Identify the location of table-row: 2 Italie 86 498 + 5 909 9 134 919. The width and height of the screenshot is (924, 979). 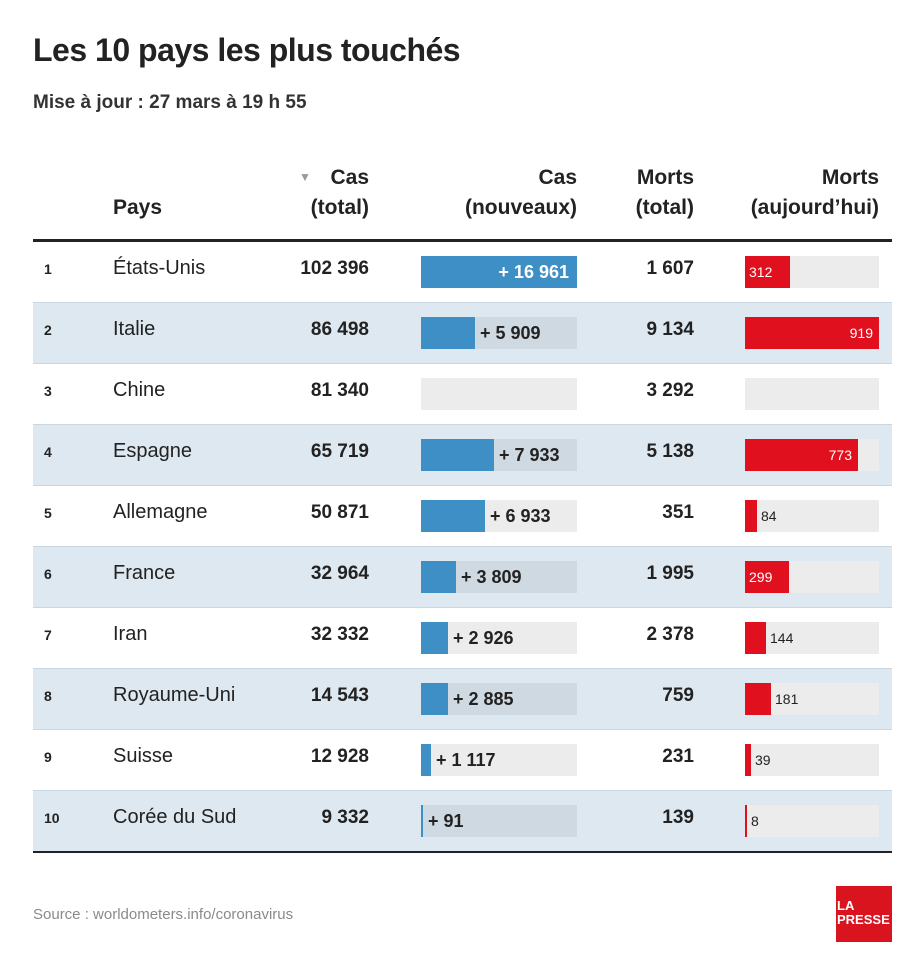
(462, 333).